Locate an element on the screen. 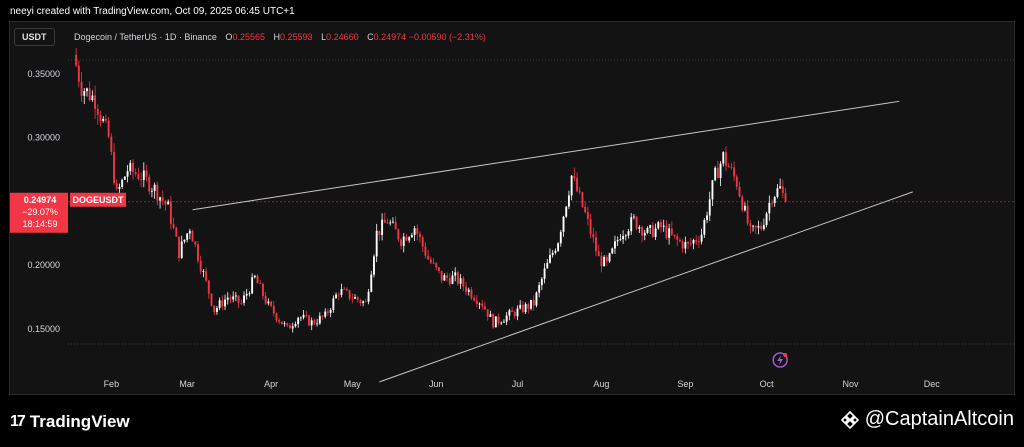 The height and width of the screenshot is (447, 1024). close-label: C is located at coordinates (370, 37).